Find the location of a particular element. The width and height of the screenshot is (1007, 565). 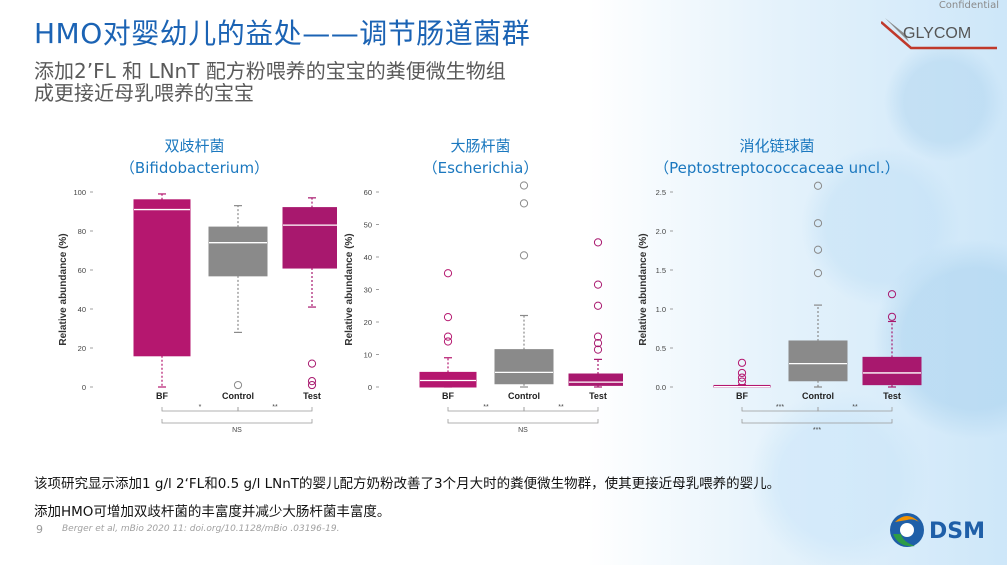

subtitle-line-2: 成更接近母乳喂养的宝宝 is located at coordinates (144, 93).